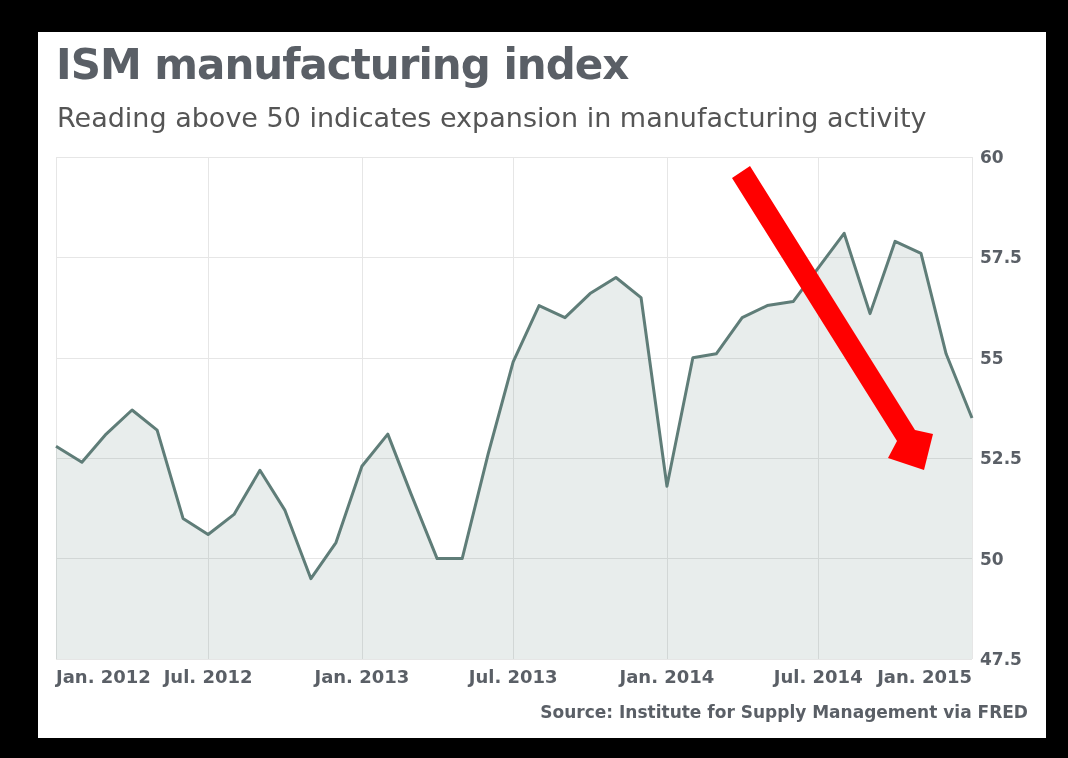  I want to click on y-tick-label: 57.5, so click(1001, 257).